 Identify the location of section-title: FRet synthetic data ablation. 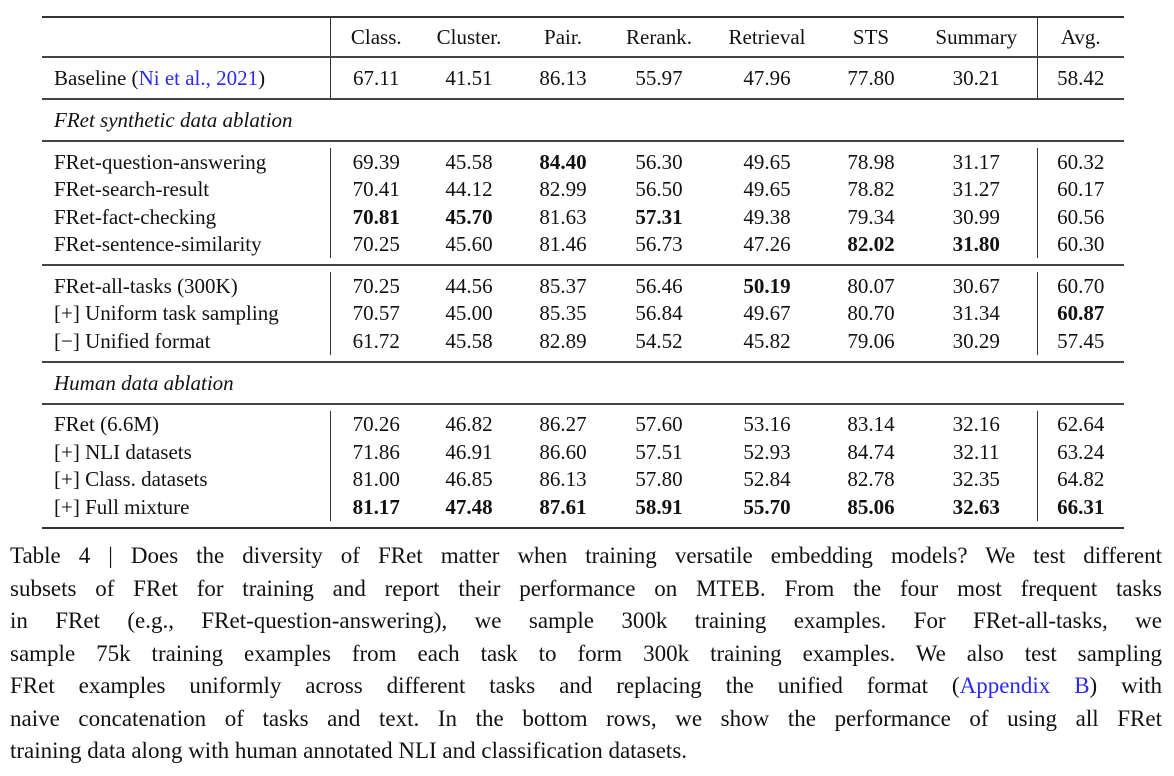
(583, 120).